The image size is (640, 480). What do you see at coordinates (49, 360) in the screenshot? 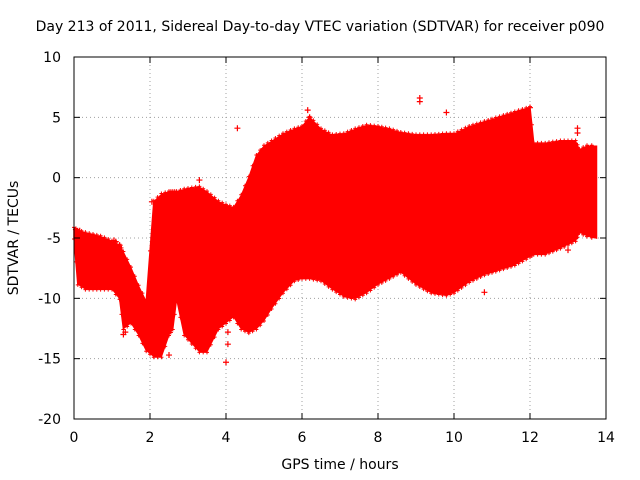
I see `y-tick-label: -15` at bounding box center [49, 360].